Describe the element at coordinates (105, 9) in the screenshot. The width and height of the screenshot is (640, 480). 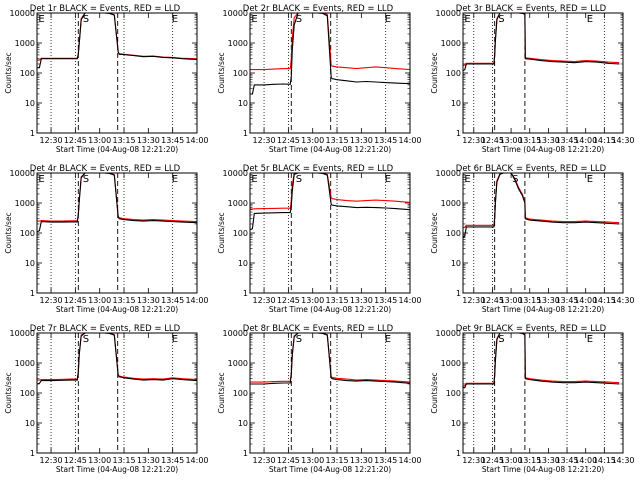
I see `panel-title: Det 1r BLACK = Events, RED = LLD` at that location.